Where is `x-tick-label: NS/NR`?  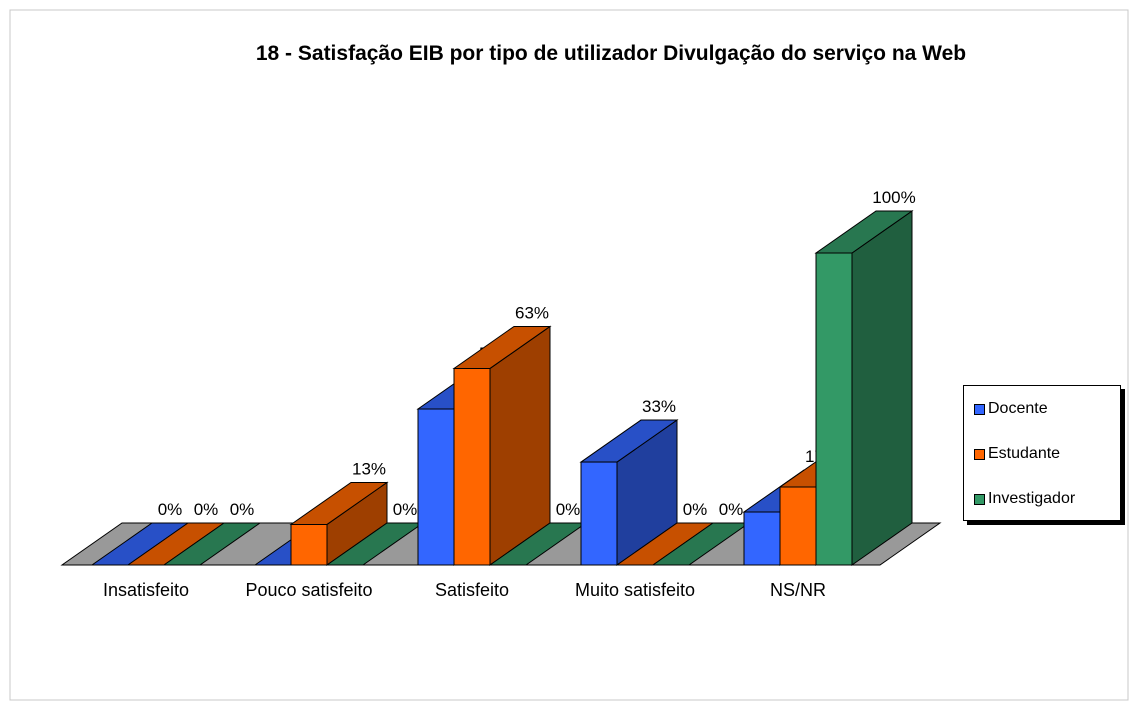 x-tick-label: NS/NR is located at coordinates (797, 590).